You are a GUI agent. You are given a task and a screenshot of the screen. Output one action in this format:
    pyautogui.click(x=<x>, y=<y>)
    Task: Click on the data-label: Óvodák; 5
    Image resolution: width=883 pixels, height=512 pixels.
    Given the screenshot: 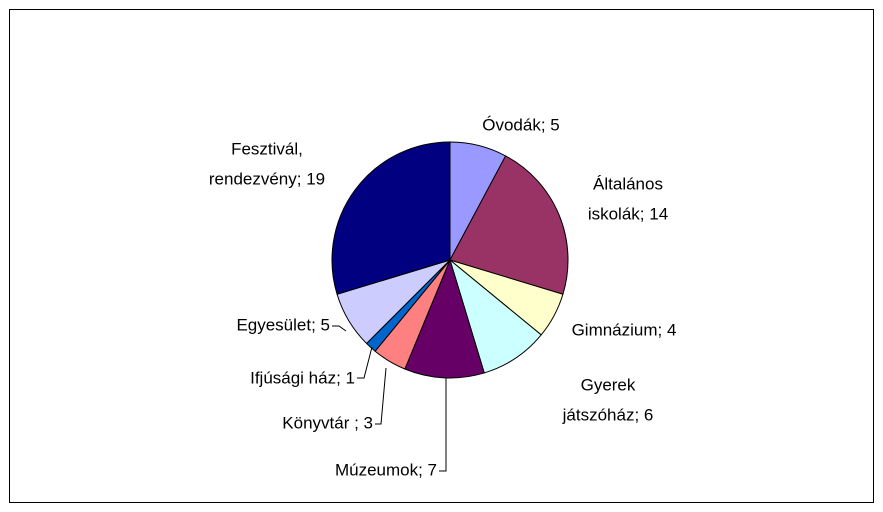 What is the action you would take?
    pyautogui.click(x=521, y=124)
    